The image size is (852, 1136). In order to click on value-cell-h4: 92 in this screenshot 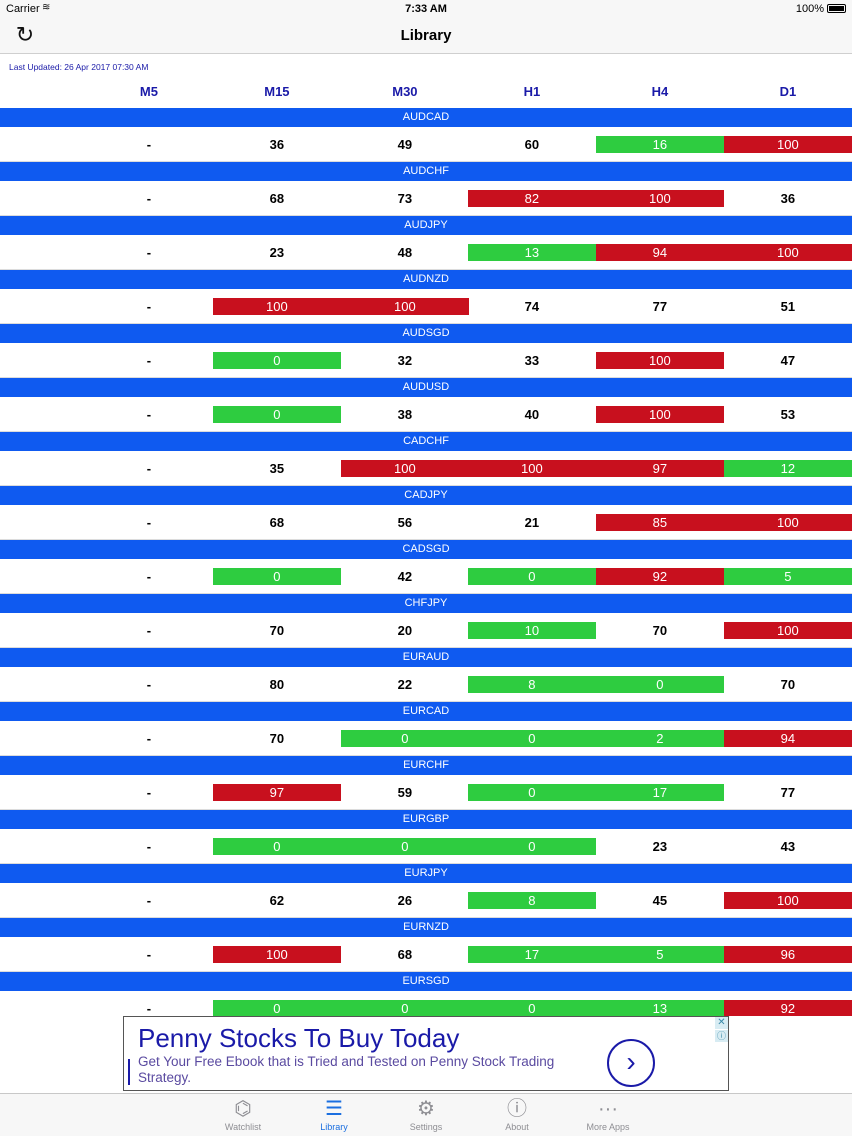, I will do `click(660, 576)`.